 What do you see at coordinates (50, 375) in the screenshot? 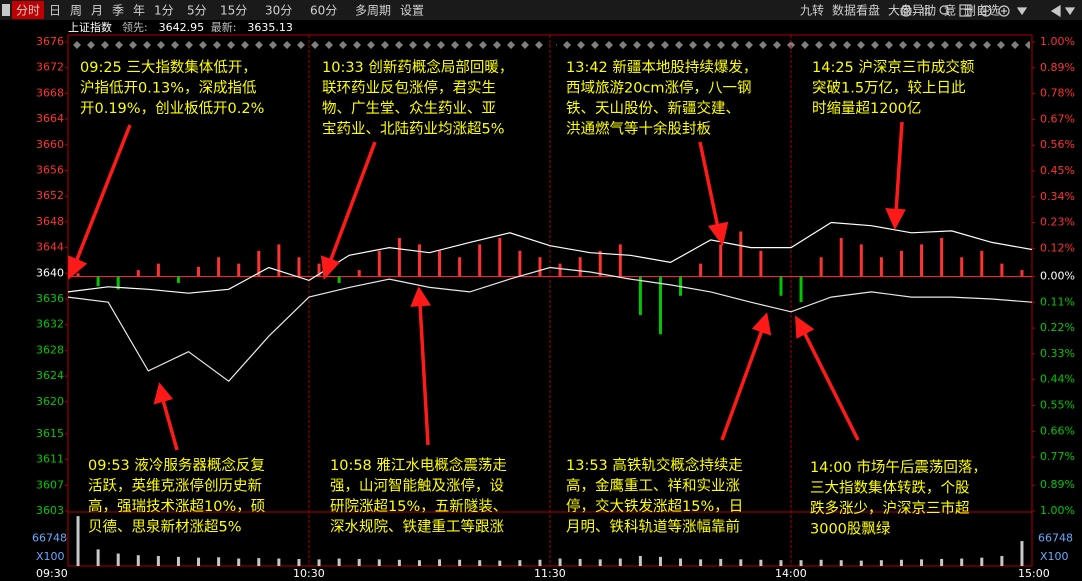
I see `y-tick-label: 3624` at bounding box center [50, 375].